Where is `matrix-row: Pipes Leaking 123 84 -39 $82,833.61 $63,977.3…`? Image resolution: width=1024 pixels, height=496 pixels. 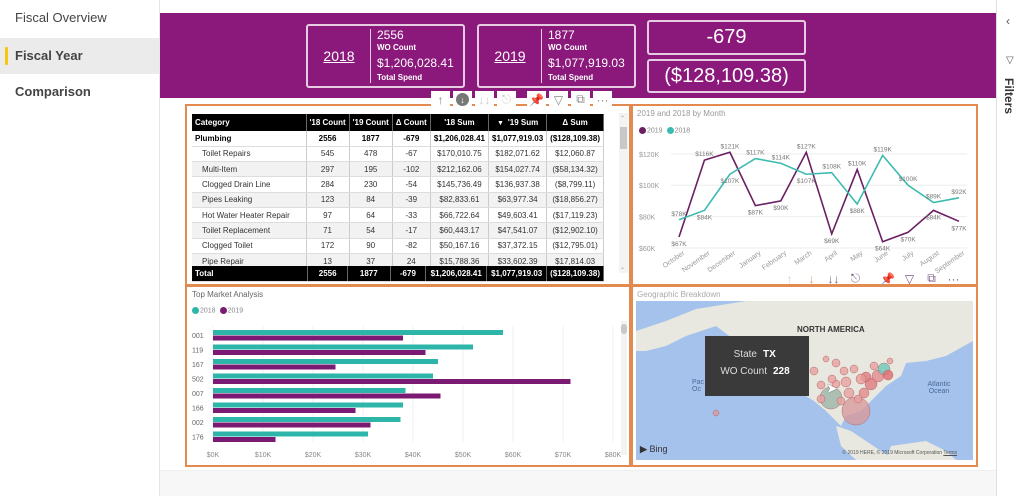 matrix-row: Pipes Leaking 123 84 -39 $82,833.61 $63,977.3… is located at coordinates (398, 200).